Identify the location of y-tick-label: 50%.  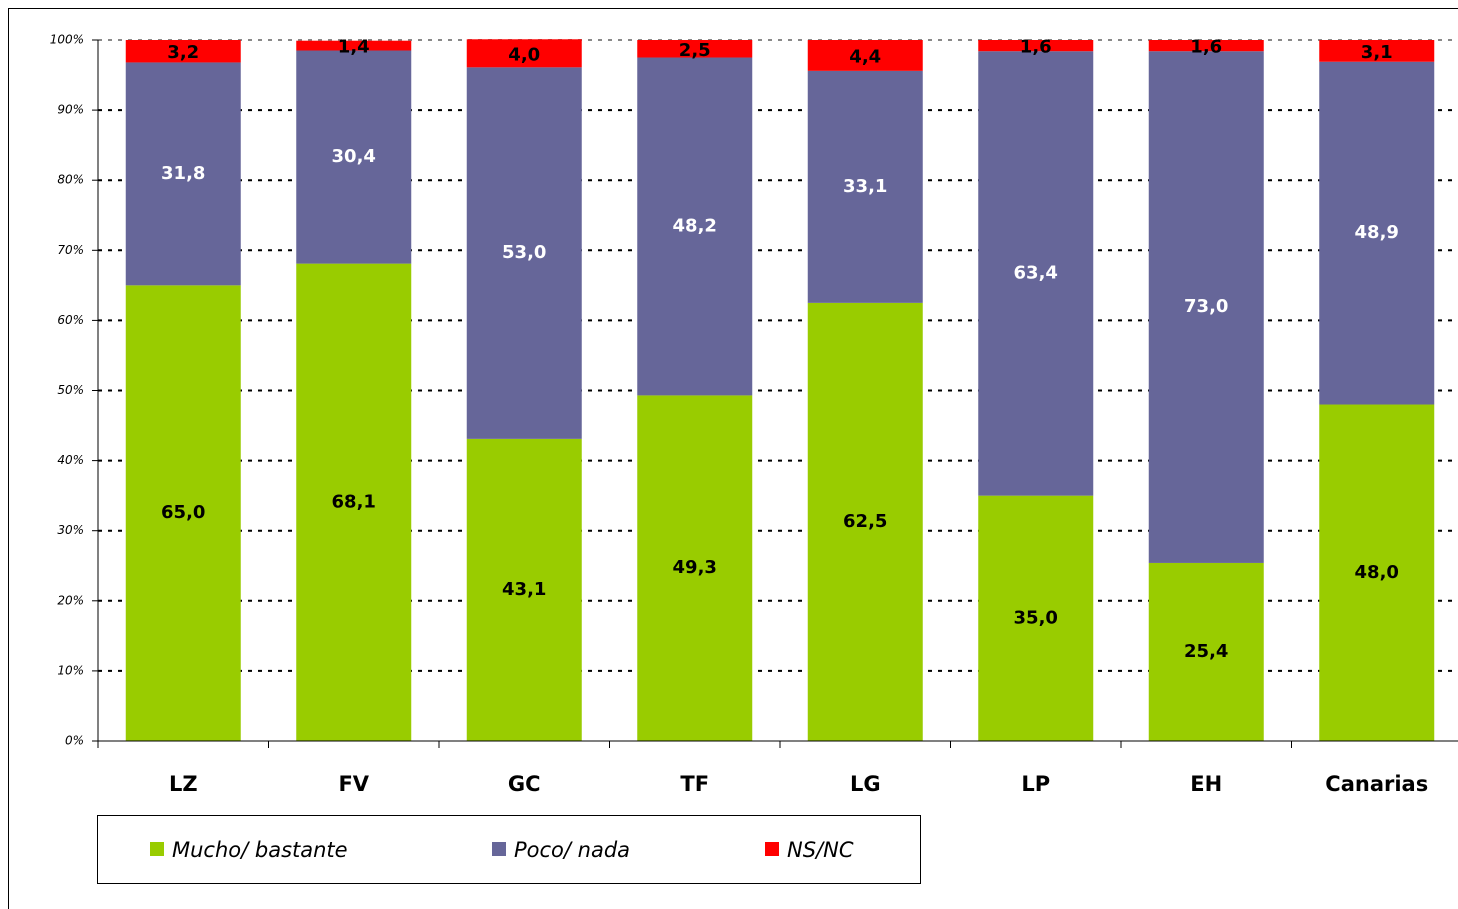
(70, 390).